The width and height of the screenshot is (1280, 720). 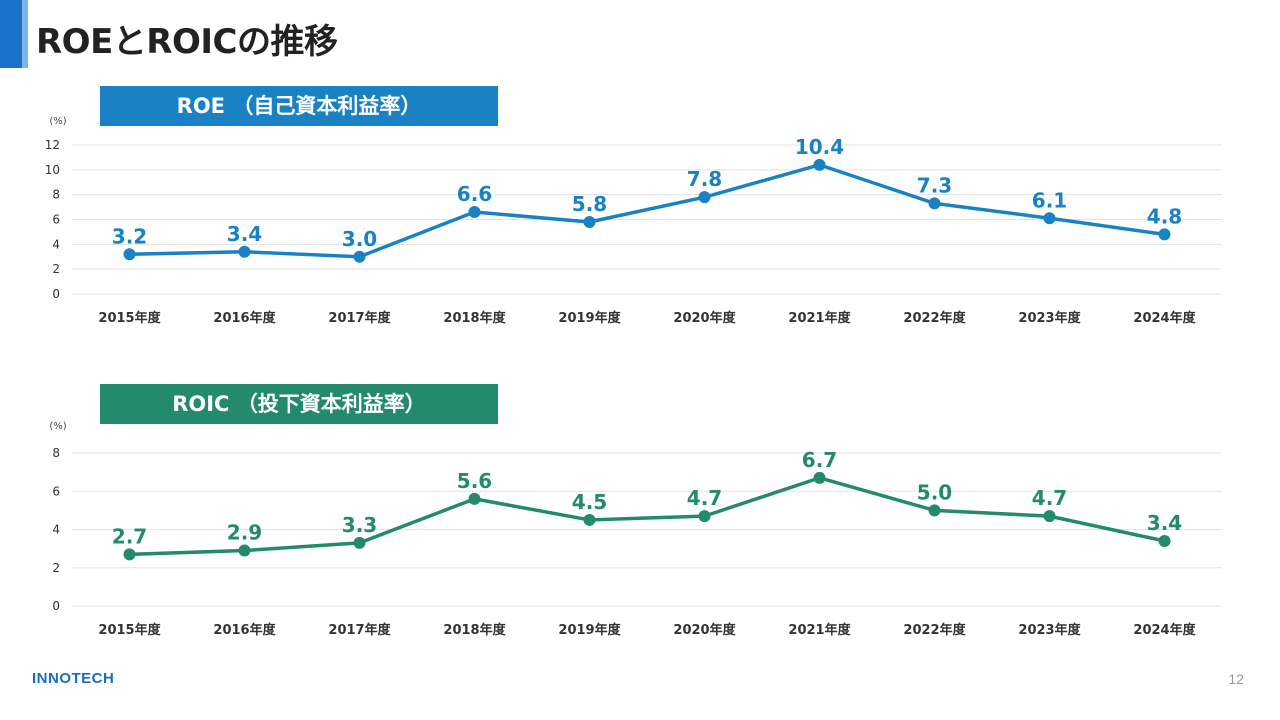 What do you see at coordinates (359, 525) in the screenshot?
I see `roic-data-label: 3.3` at bounding box center [359, 525].